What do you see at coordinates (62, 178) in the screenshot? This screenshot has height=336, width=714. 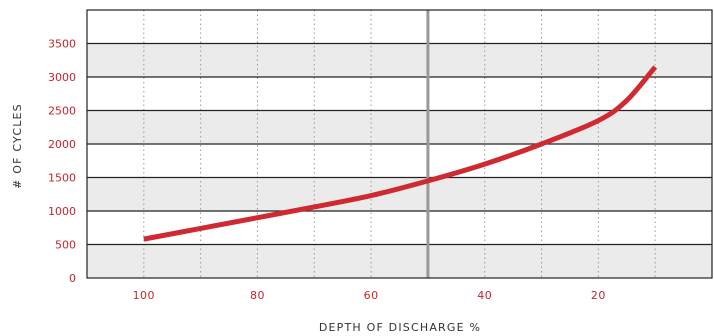 I see `y-tick-label: 1500` at bounding box center [62, 178].